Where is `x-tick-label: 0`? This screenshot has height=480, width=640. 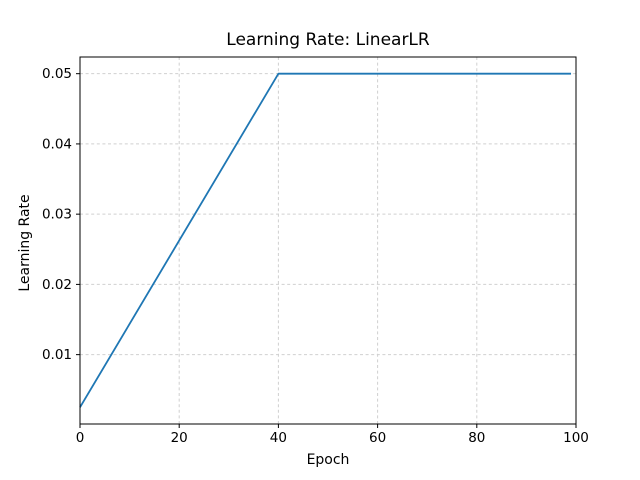 x-tick-label: 0 is located at coordinates (80, 438).